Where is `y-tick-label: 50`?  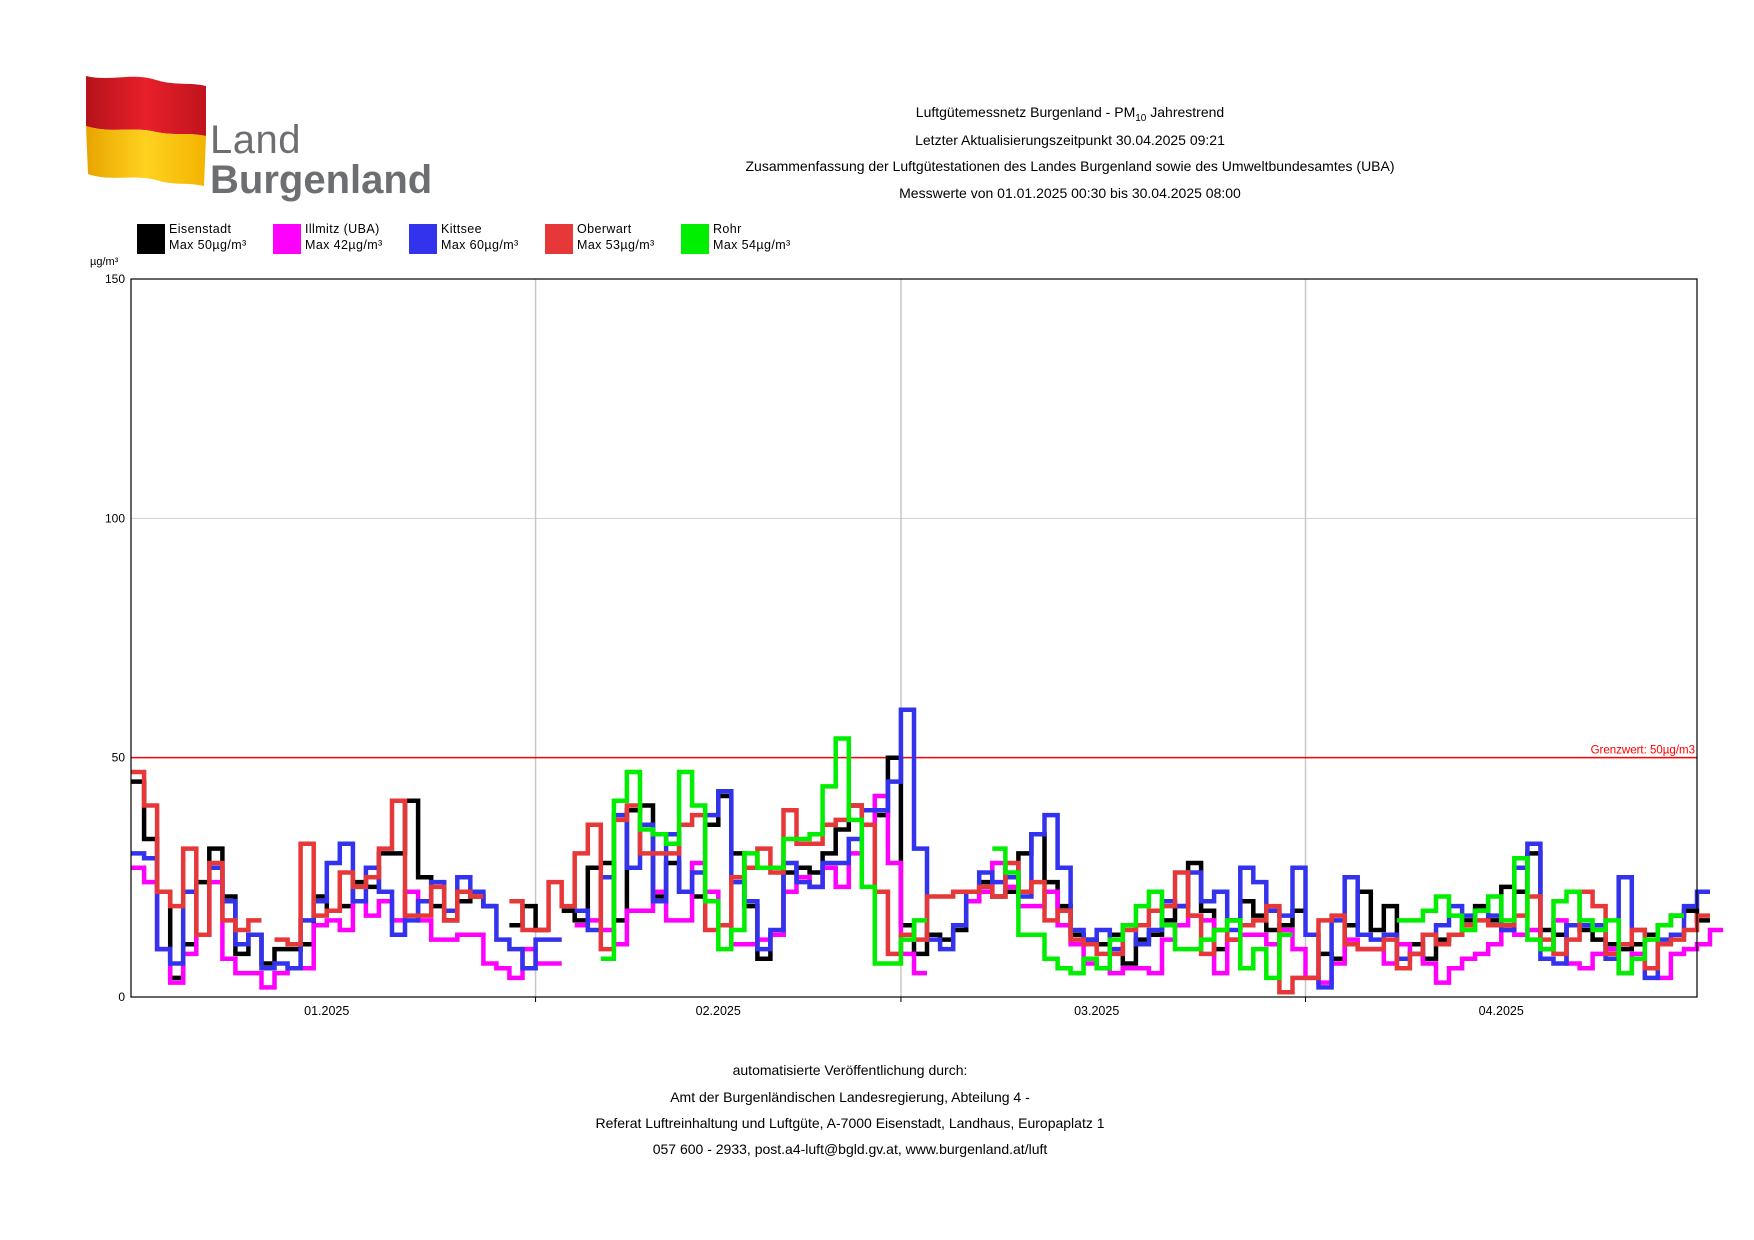
y-tick-label: 50 is located at coordinates (119, 758).